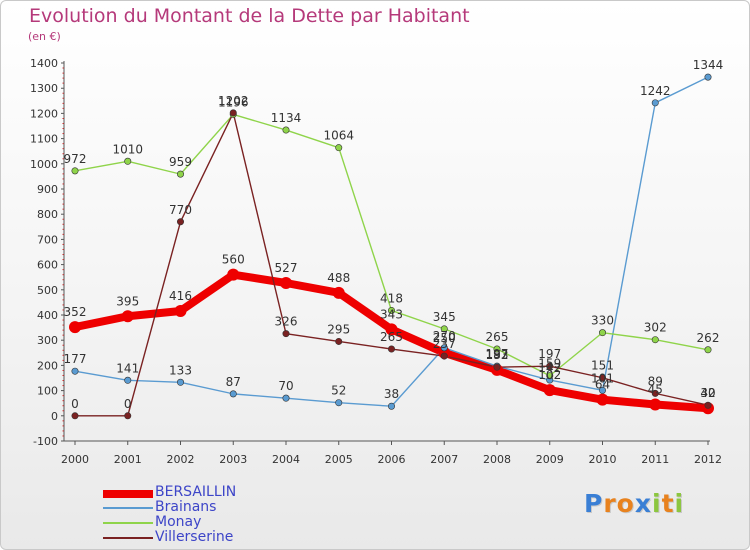 Image resolution: width=750 pixels, height=550 pixels. What do you see at coordinates (285, 386) in the screenshot?
I see `data-label: 70` at bounding box center [285, 386].